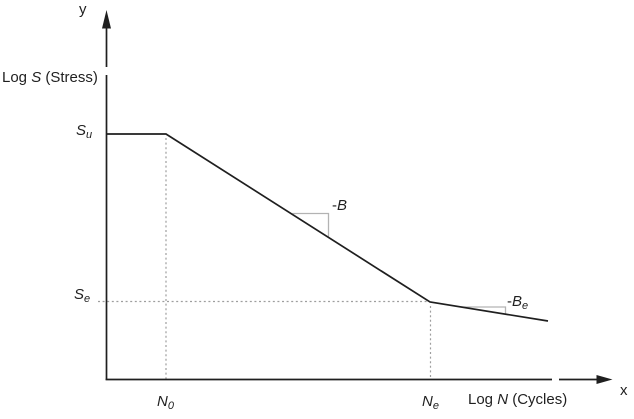  I want to click on x-tick-ne: Ne, so click(430, 403).